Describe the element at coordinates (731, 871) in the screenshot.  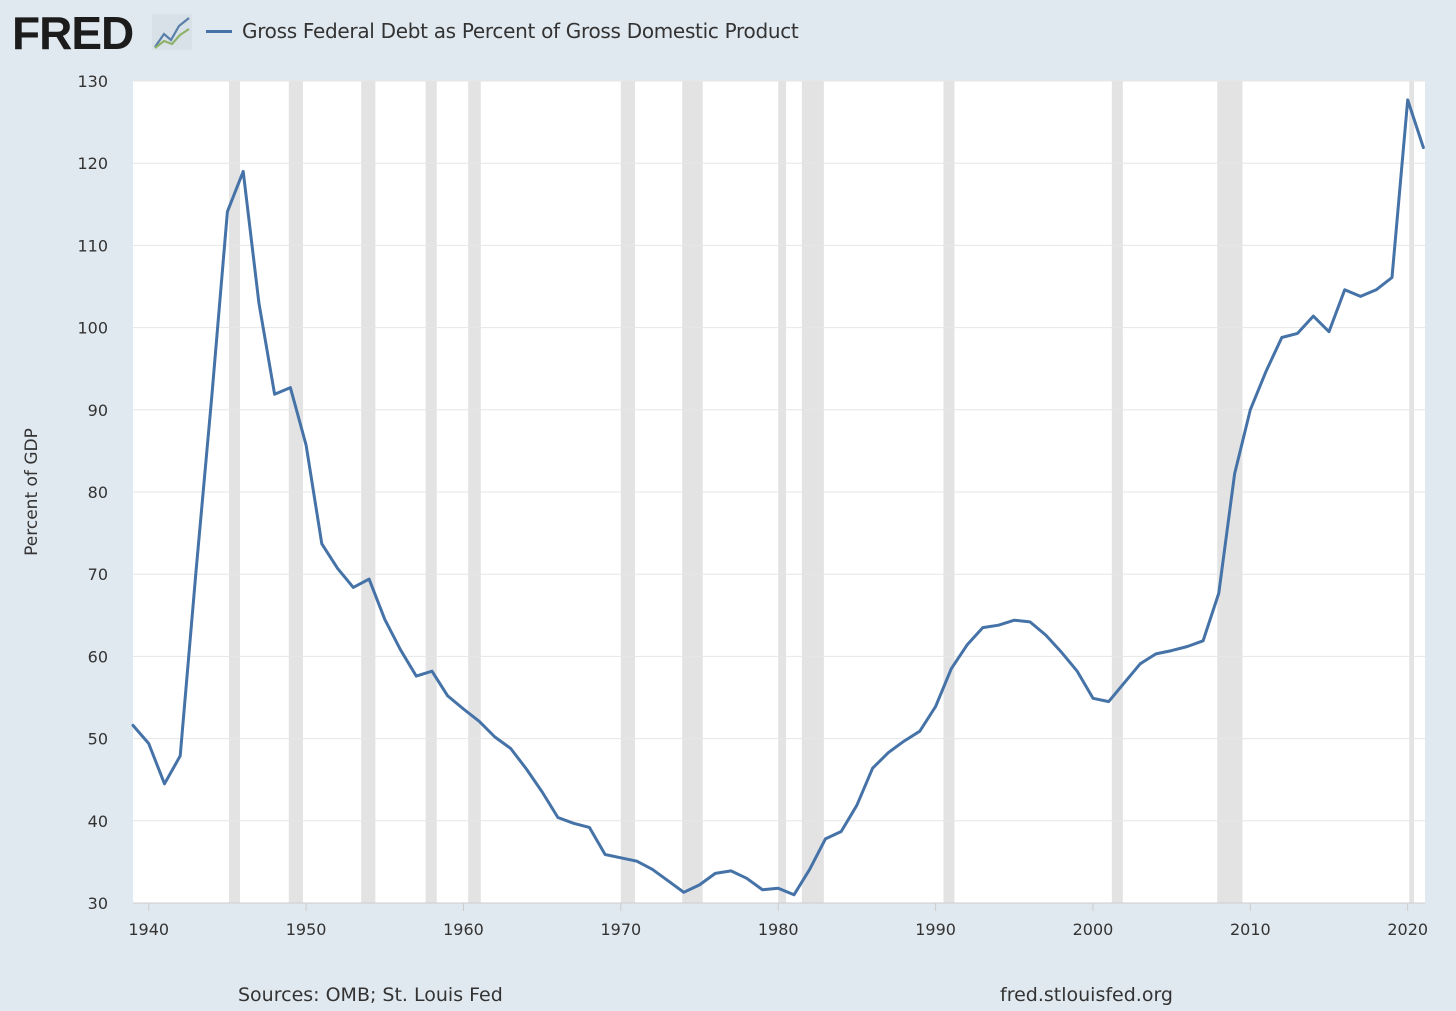
I see `data-point-1977` at that location.